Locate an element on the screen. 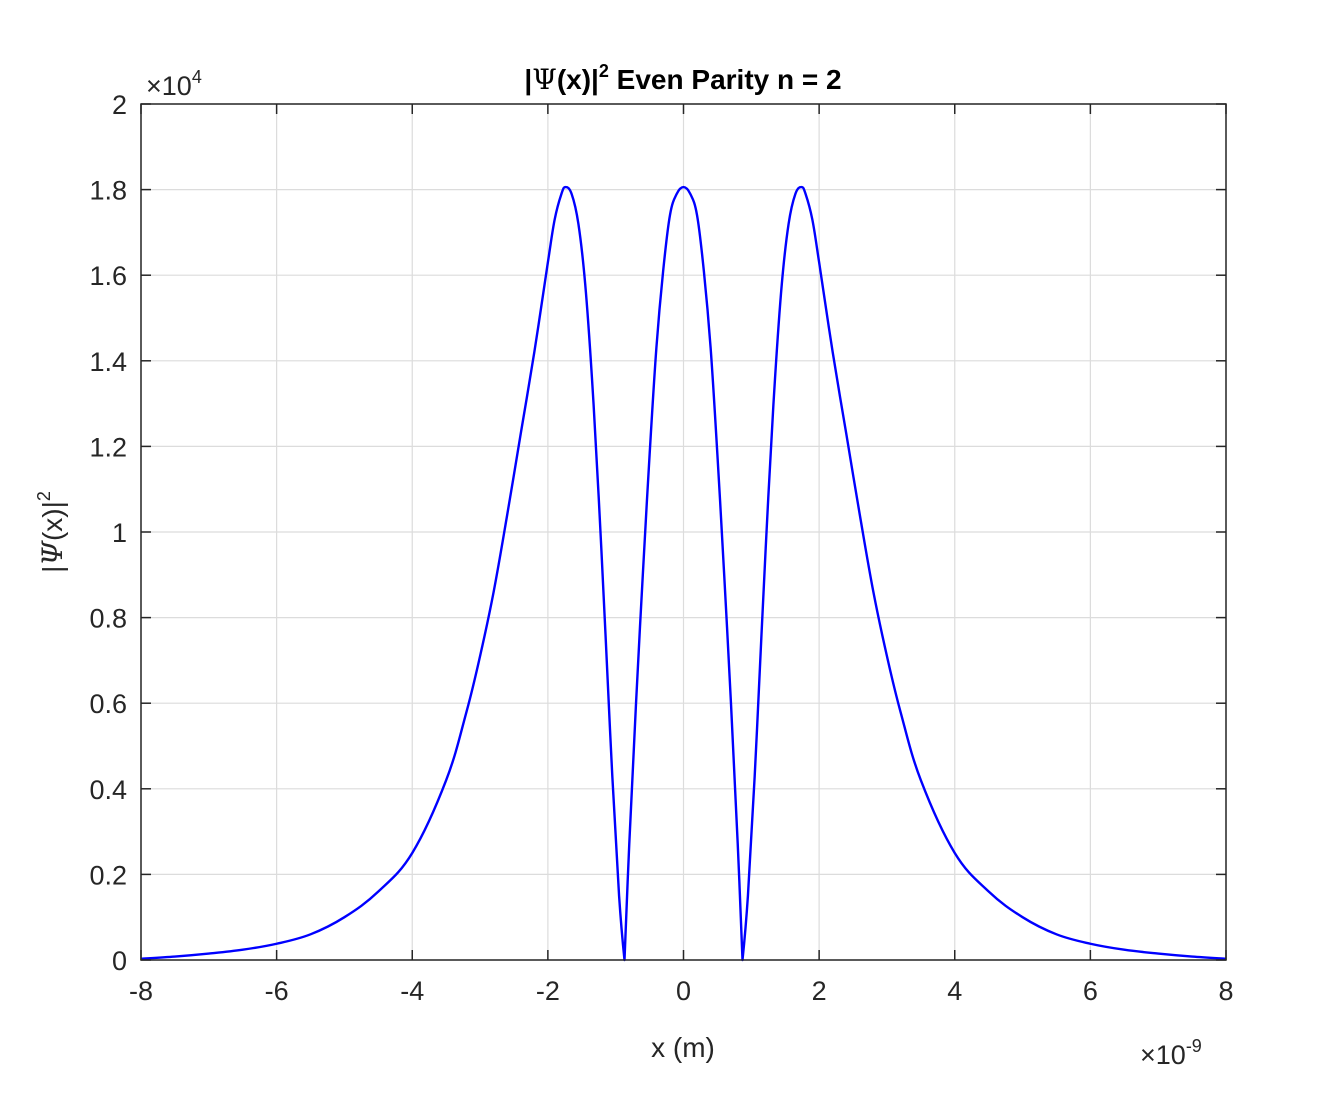 This screenshot has width=1320, height=1094. y-axis-exponent: ×10⁴ is located at coordinates (174, 84).